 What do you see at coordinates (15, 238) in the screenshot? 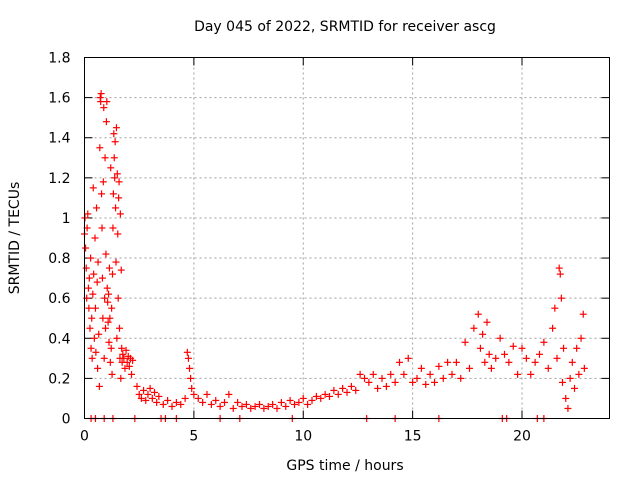
I see `y-axis-label: SRMTID / TECUs` at bounding box center [15, 238].